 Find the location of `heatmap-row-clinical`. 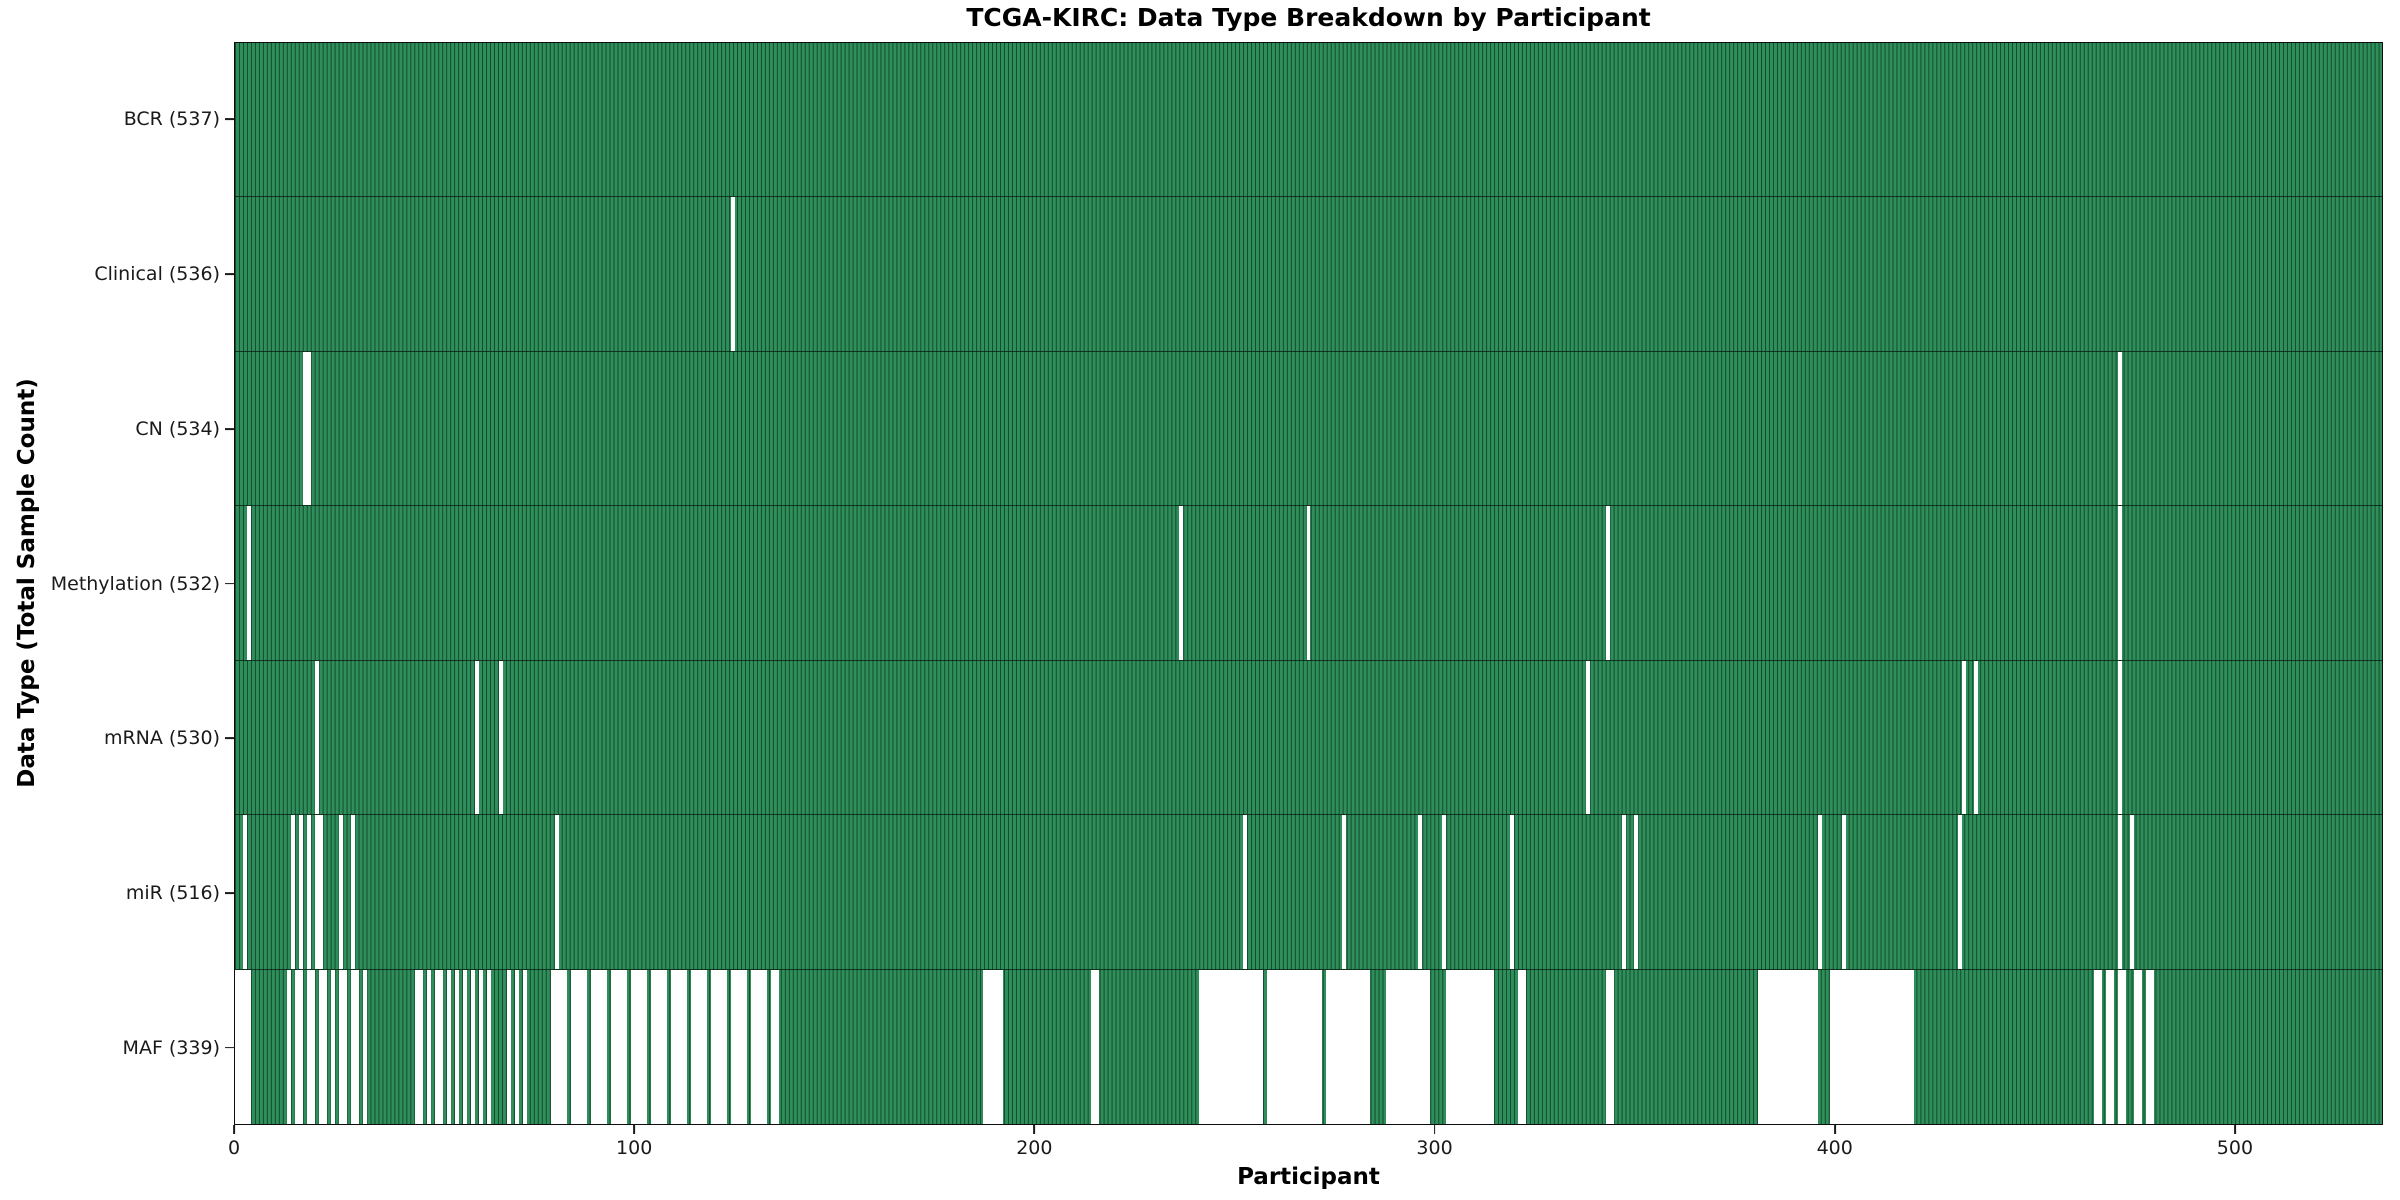

heatmap-row-clinical is located at coordinates (1308, 274).